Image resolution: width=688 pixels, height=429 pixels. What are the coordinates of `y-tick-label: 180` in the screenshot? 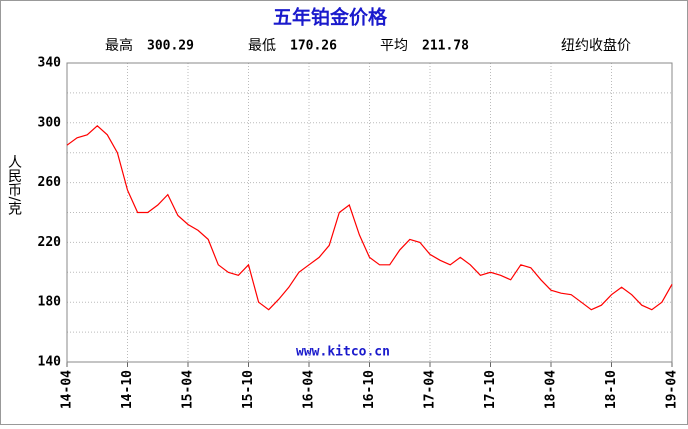 It's located at (50, 302).